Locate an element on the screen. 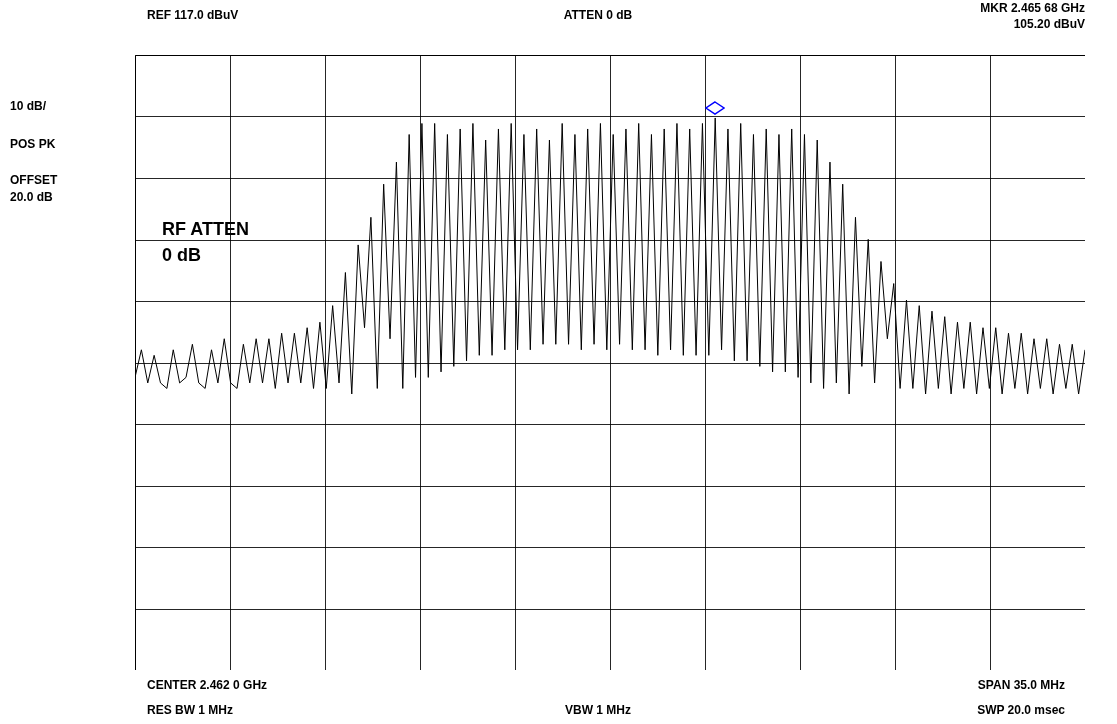 The height and width of the screenshot is (724, 1117). text: SPAN 35.0 MHz is located at coordinates (1020, 685).